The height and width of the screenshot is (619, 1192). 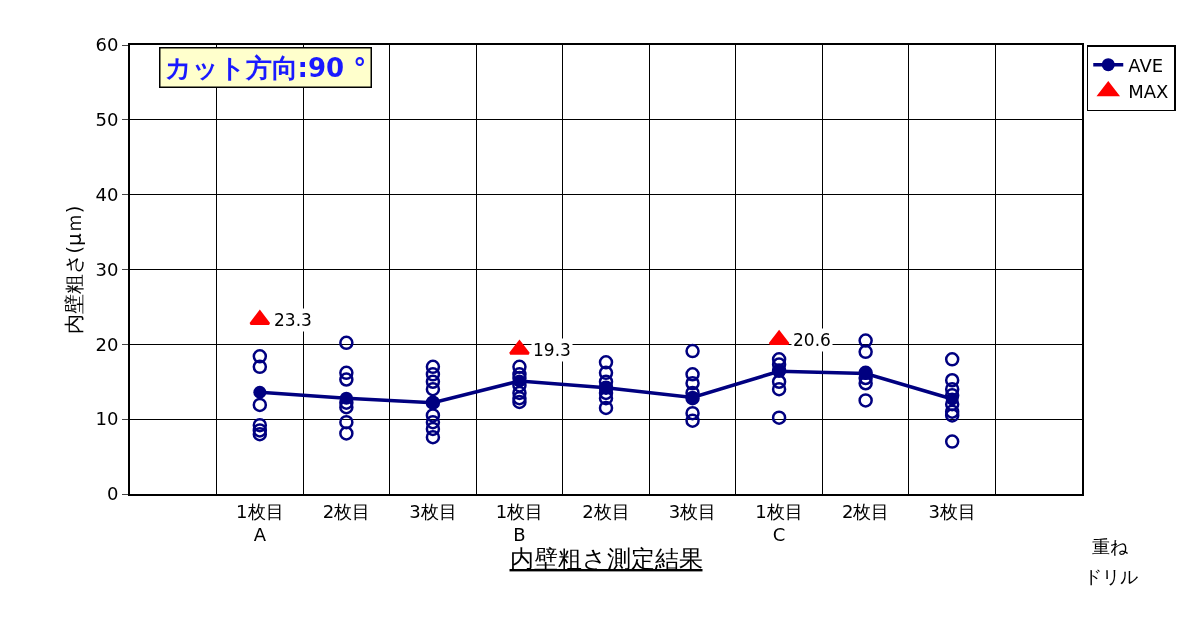 What do you see at coordinates (606, 559) in the screenshot?
I see `x-axis-title: 内壁粗さ測定結果` at bounding box center [606, 559].